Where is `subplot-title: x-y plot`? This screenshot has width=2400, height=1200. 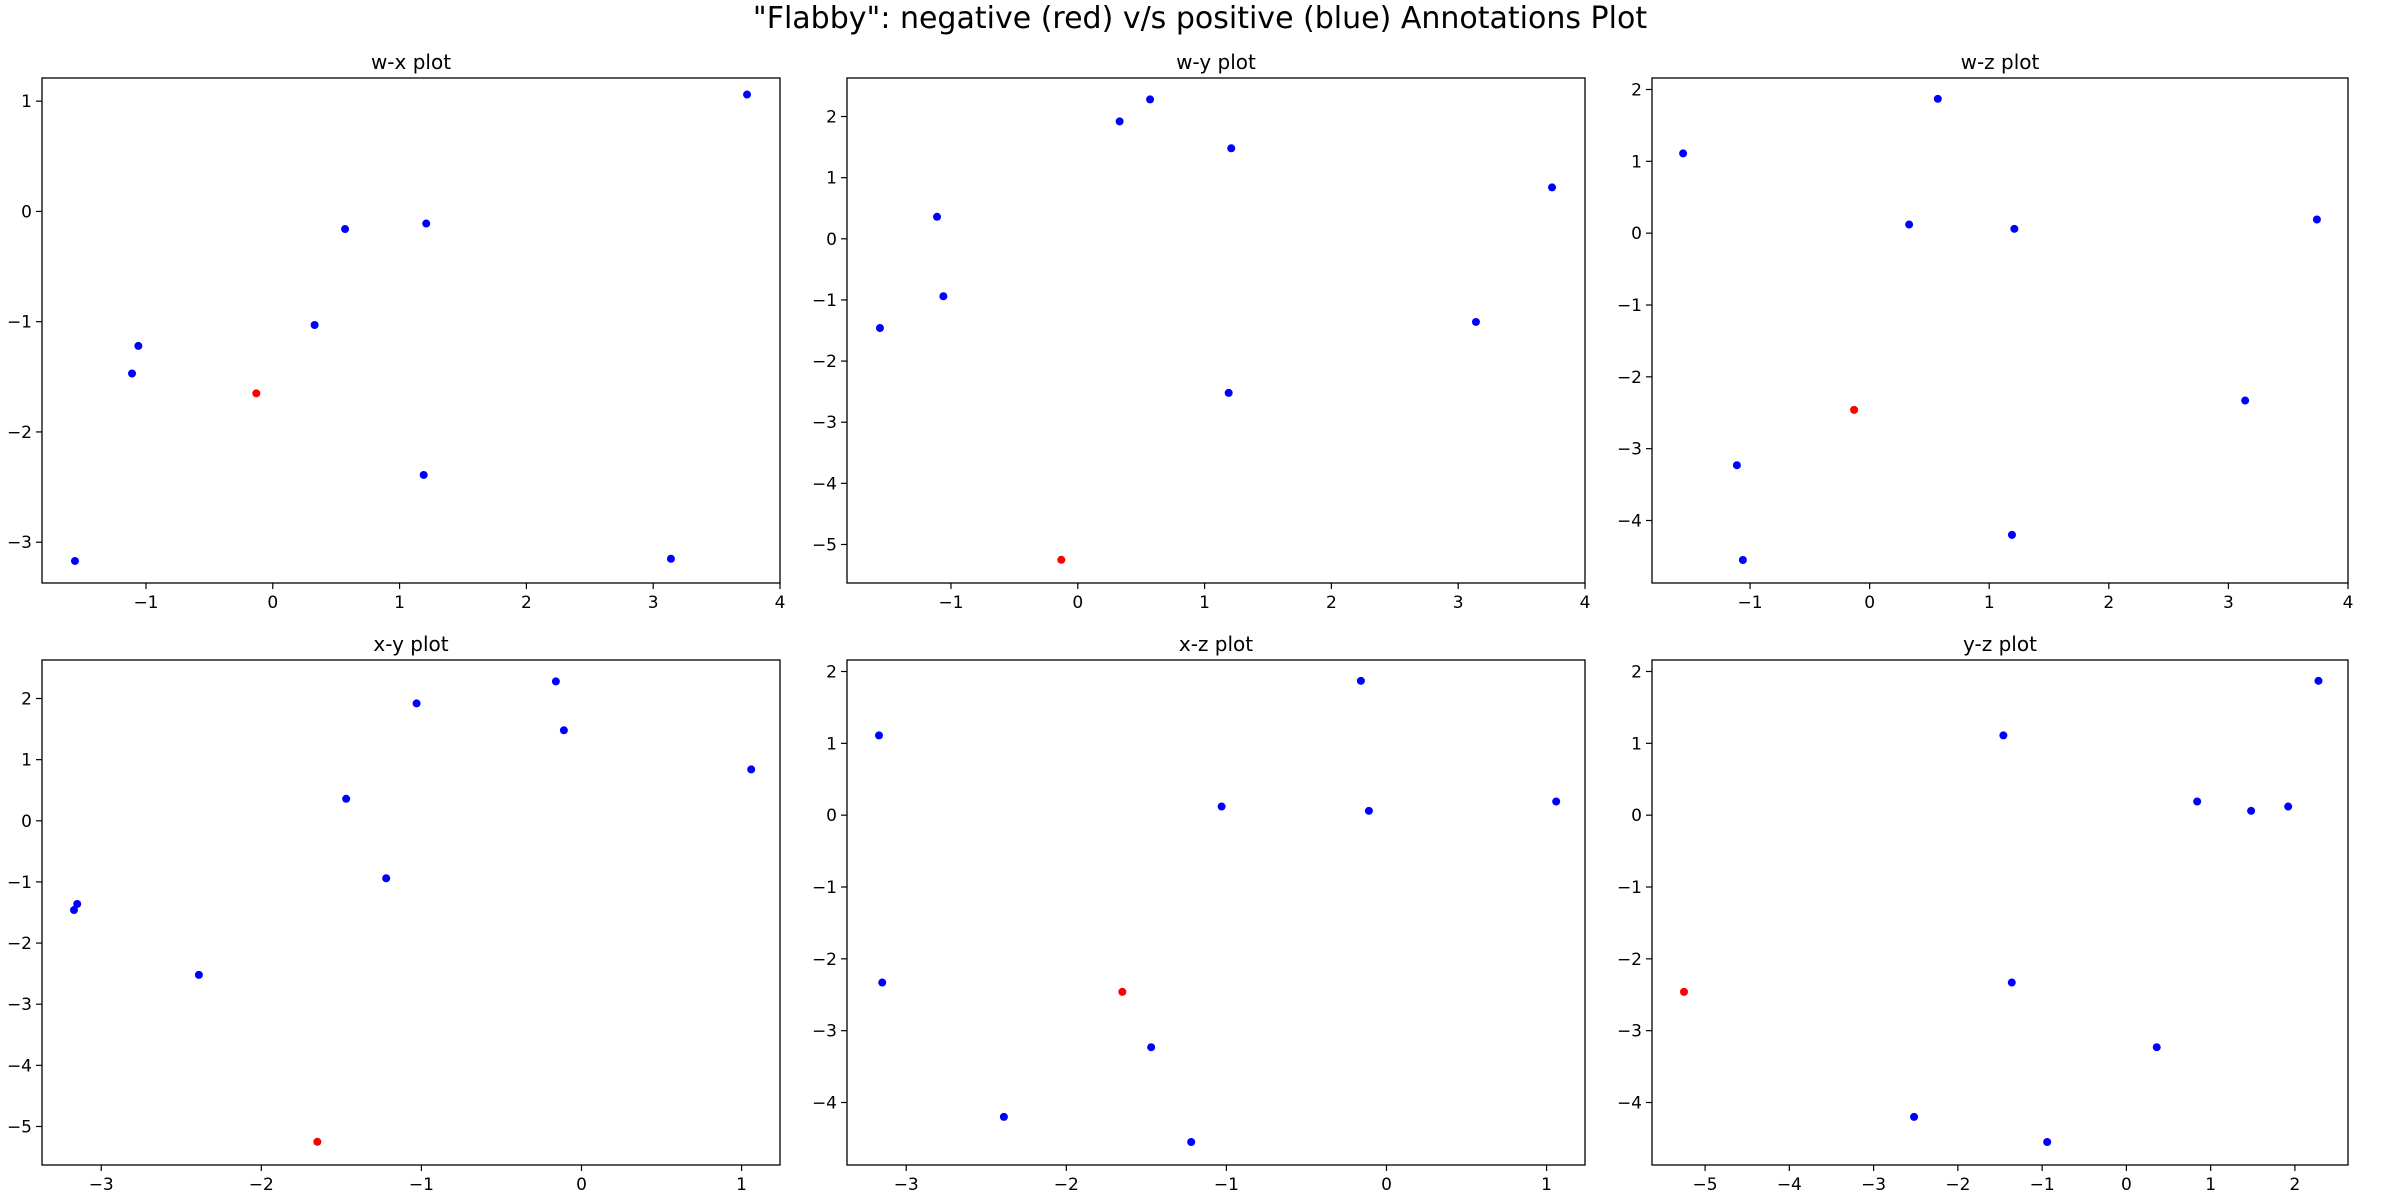
subplot-title: x-y plot is located at coordinates (410, 644).